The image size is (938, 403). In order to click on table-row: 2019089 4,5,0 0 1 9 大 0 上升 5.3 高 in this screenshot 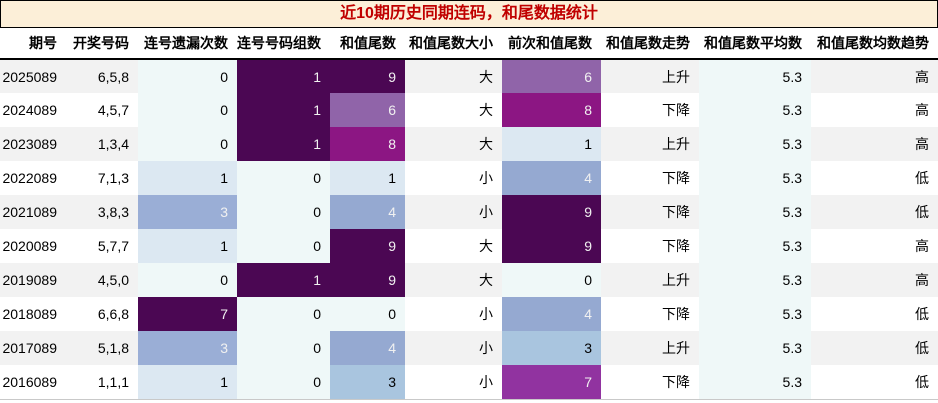, I will do `click(469, 280)`.